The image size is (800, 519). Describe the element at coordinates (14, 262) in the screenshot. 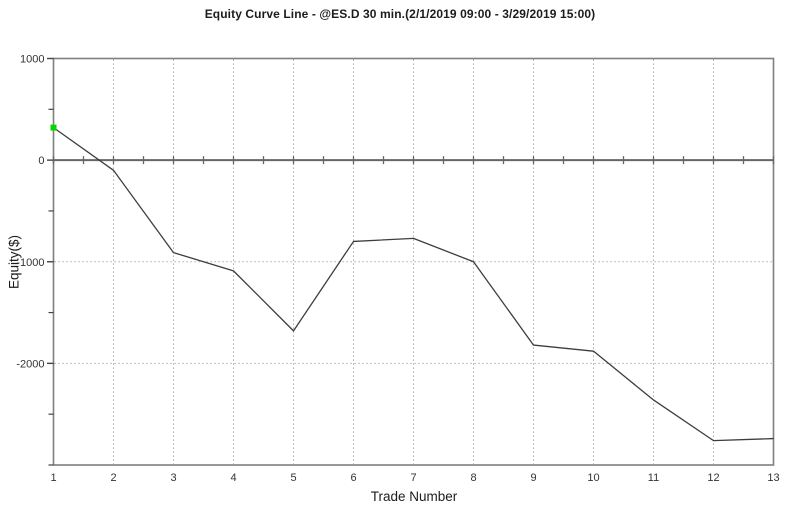

I see `y-axis-title: Equity($)` at that location.